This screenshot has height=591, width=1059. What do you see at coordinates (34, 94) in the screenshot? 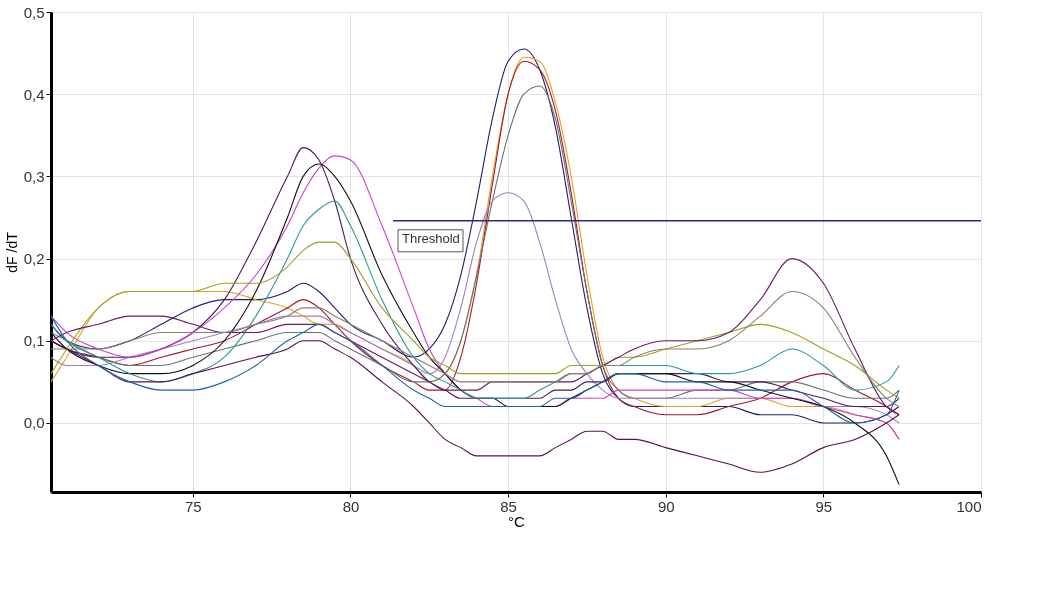
I see `y-tick-label: 0,4` at bounding box center [34, 94].